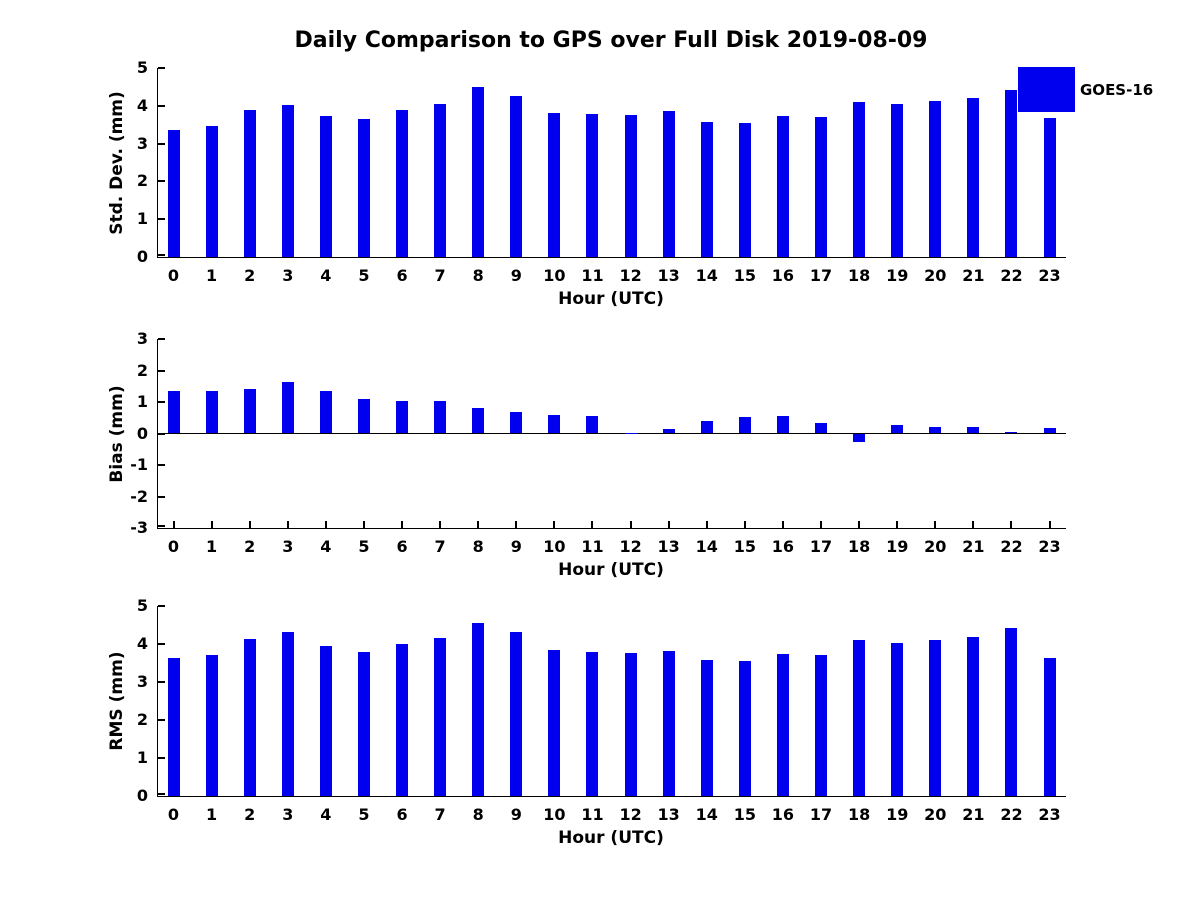 This screenshot has width=1200, height=900. I want to click on bias-bar-h0, so click(173, 412).